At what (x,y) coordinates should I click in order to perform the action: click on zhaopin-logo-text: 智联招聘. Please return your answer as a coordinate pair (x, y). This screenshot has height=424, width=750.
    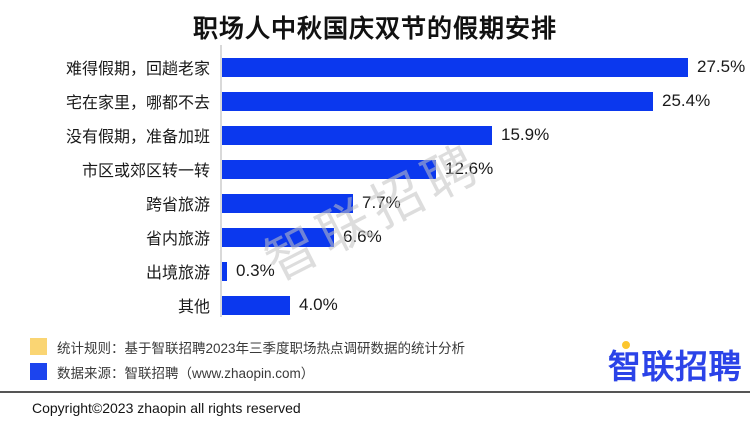
    Looking at the image, I should click on (675, 366).